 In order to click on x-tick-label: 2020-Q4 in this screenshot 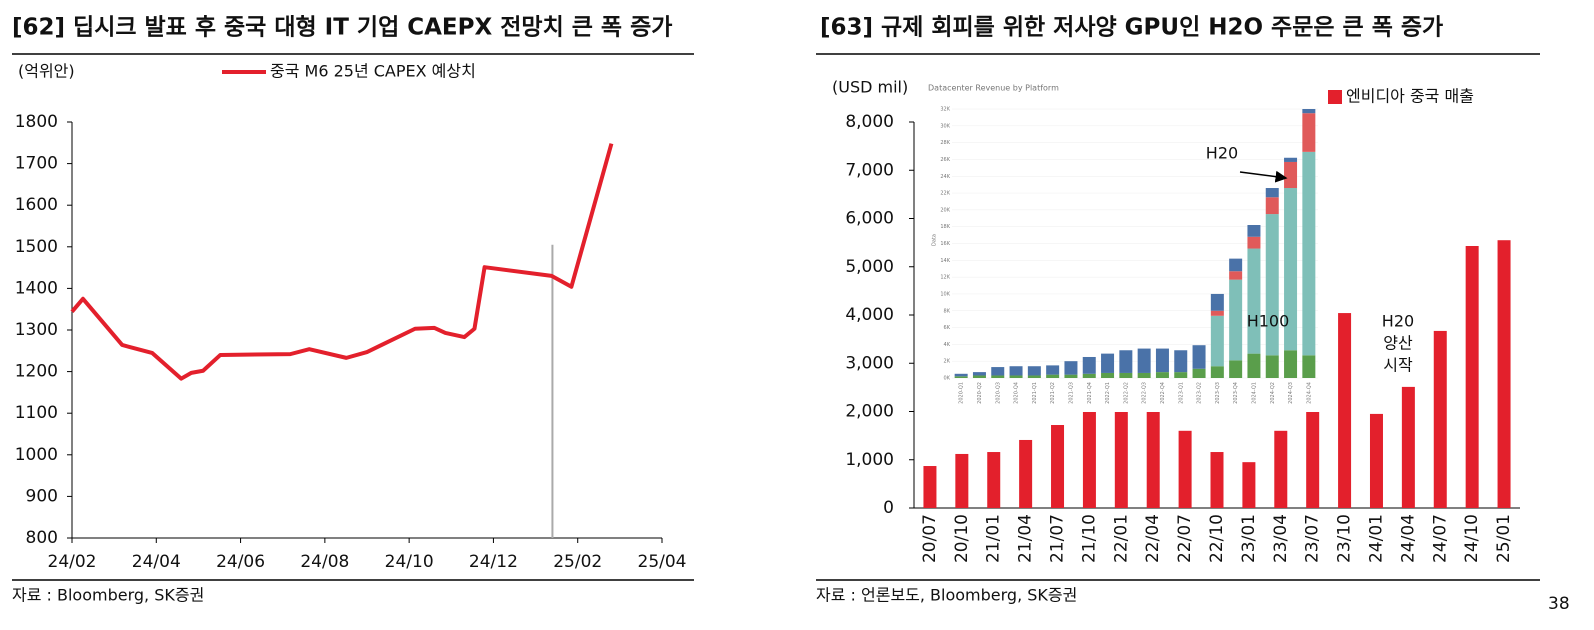, I will do `click(1017, 393)`.